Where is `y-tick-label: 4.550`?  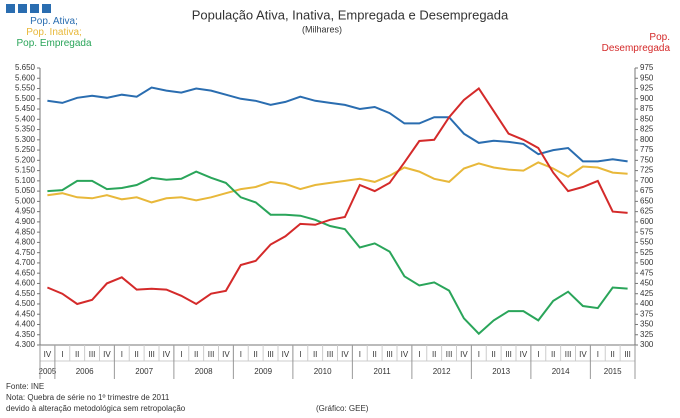 y-tick-label: 4.550 is located at coordinates (25, 293).